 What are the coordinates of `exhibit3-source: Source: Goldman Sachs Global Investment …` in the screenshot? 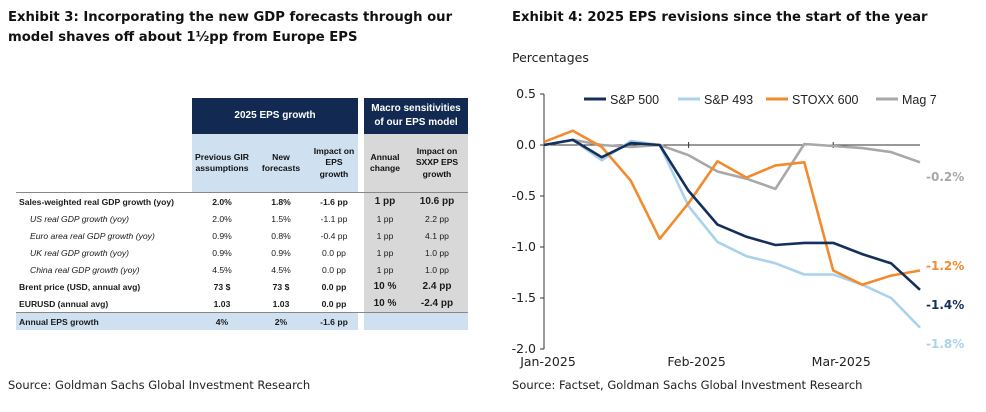 It's located at (159, 385).